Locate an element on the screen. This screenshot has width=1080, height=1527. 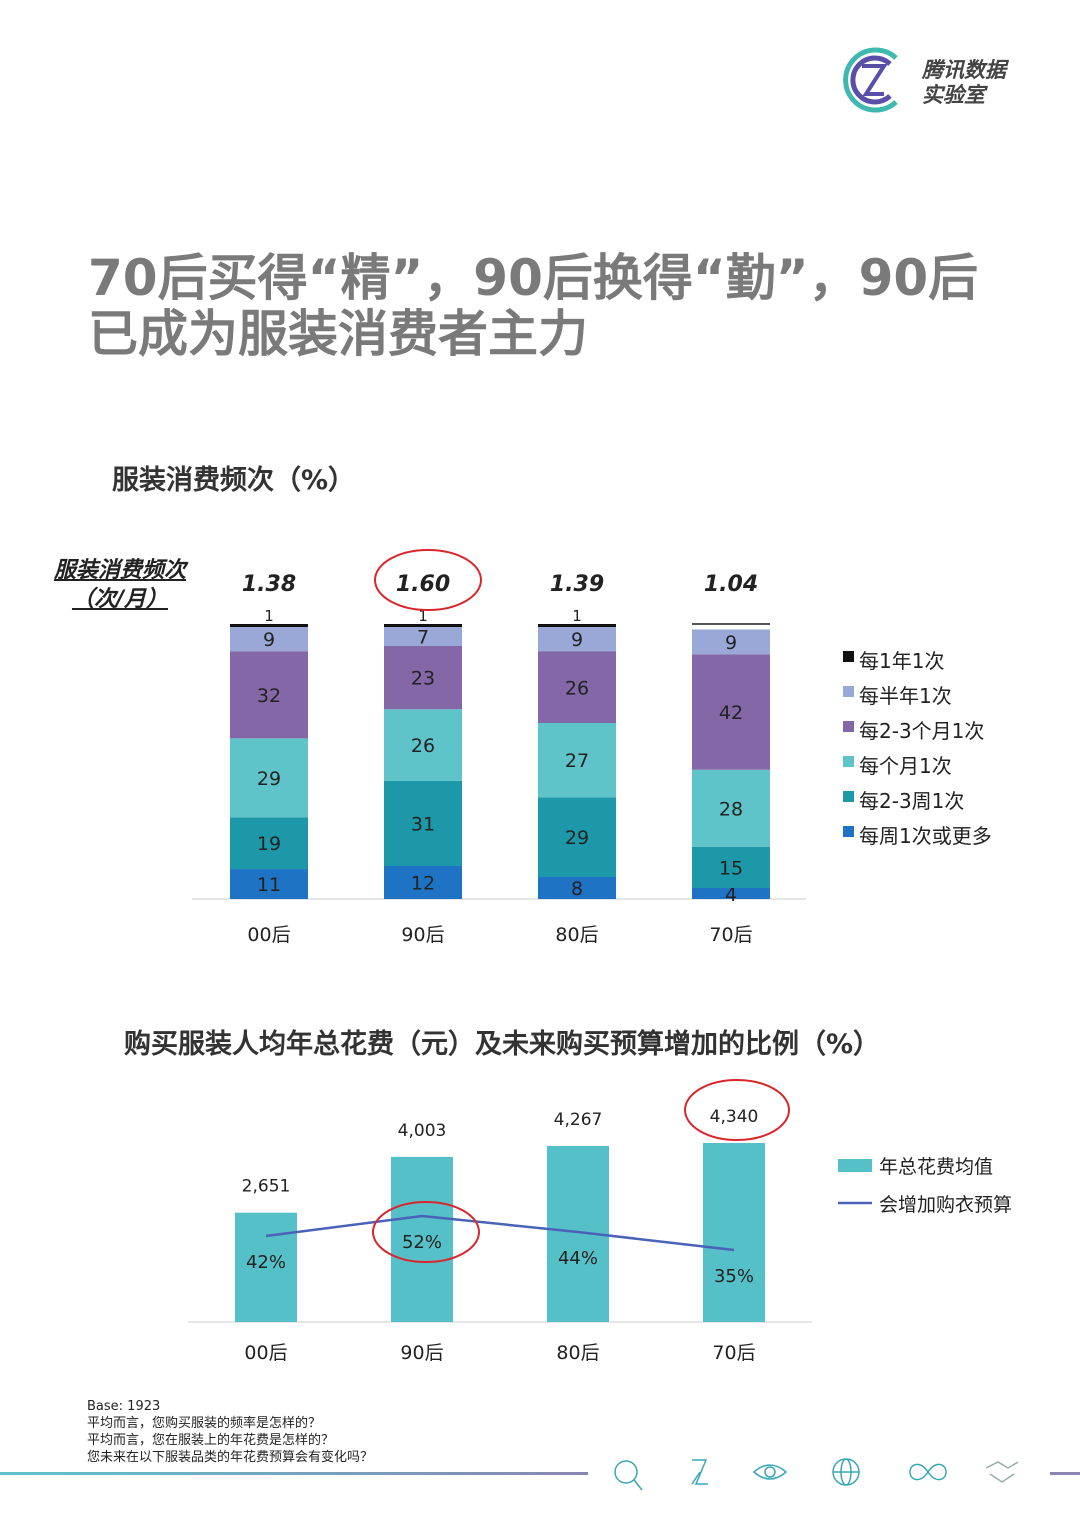
frequency-total: 1.38 is located at coordinates (269, 584).